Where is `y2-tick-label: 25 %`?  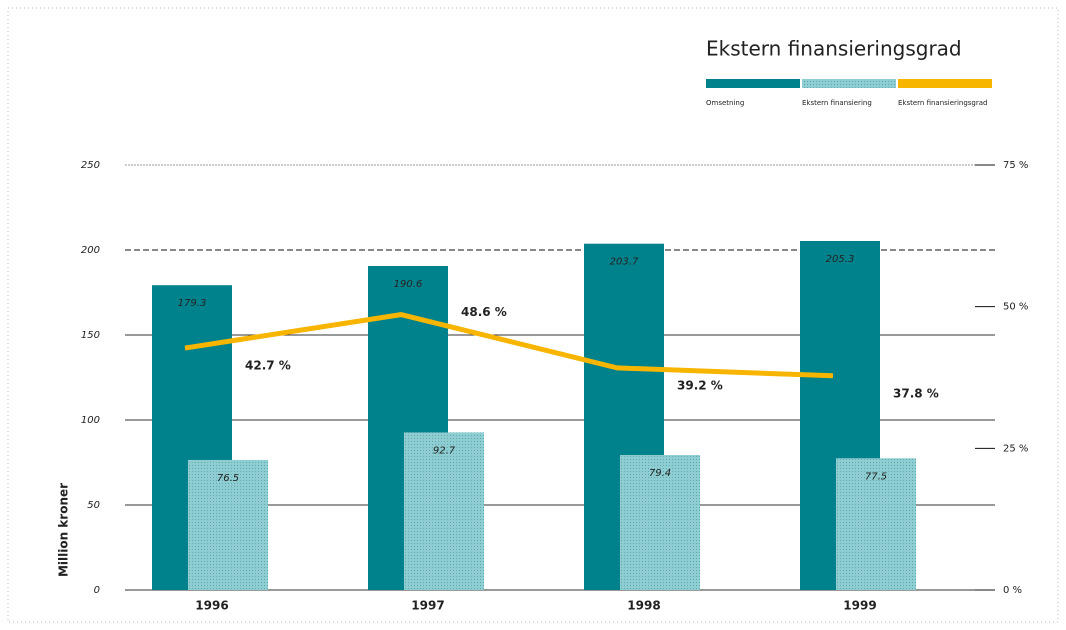 y2-tick-label: 25 % is located at coordinates (1015, 448).